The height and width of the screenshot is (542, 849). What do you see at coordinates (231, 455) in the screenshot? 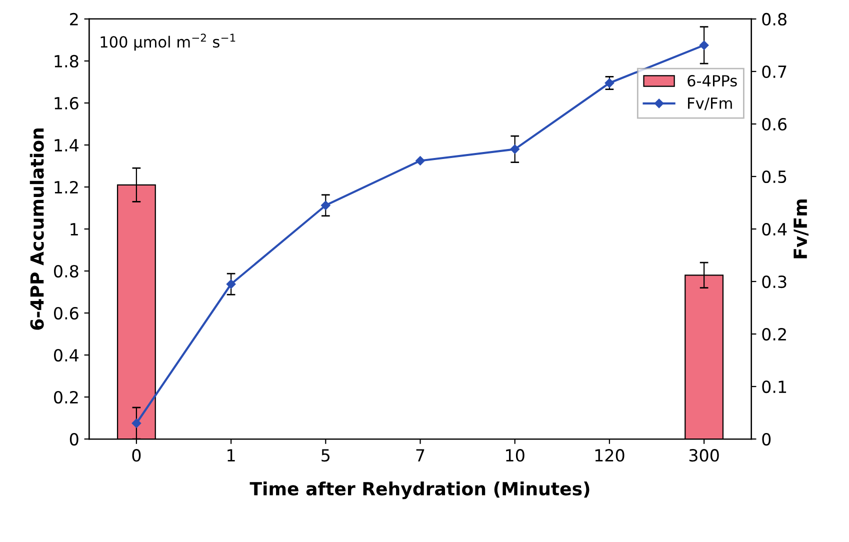
I see `x-tick-label: 1` at bounding box center [231, 455].